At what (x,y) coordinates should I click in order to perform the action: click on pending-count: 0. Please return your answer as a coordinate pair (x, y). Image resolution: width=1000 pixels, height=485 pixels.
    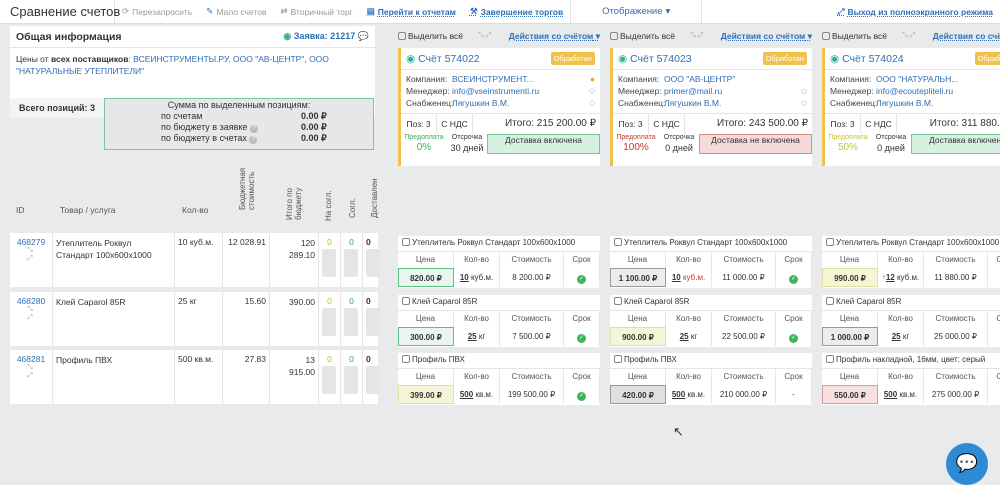
    Looking at the image, I should click on (329, 242).